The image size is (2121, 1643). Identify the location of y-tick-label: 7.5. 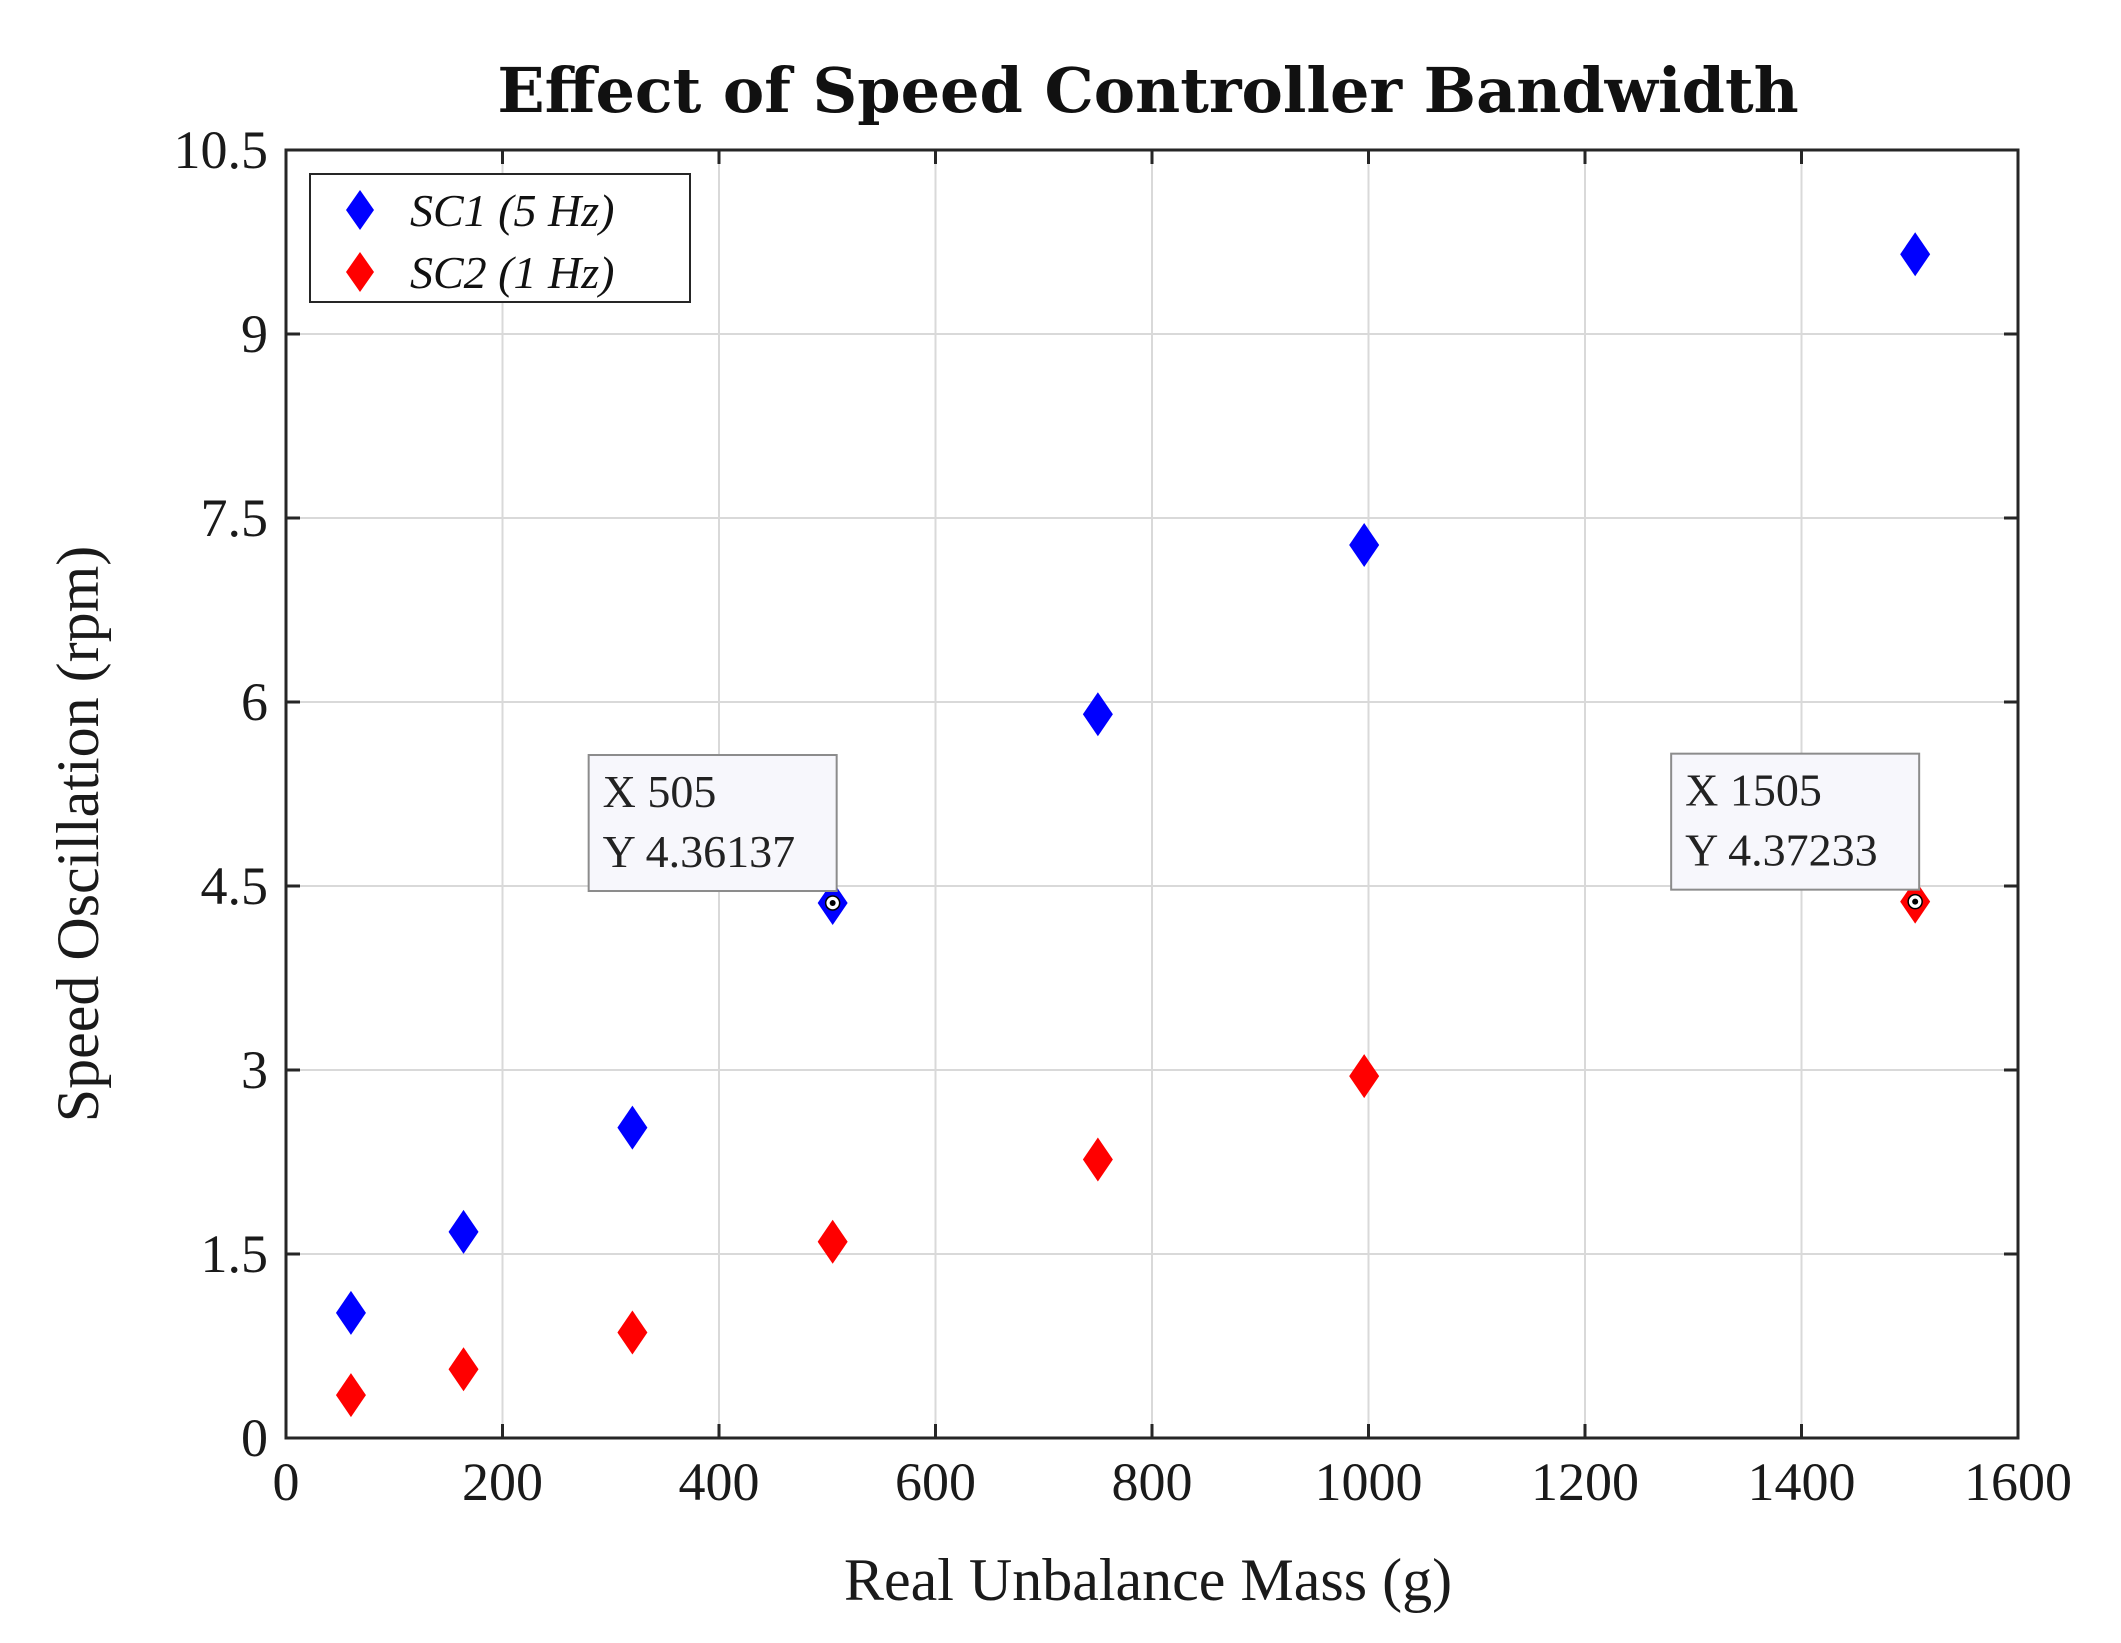
(235, 518).